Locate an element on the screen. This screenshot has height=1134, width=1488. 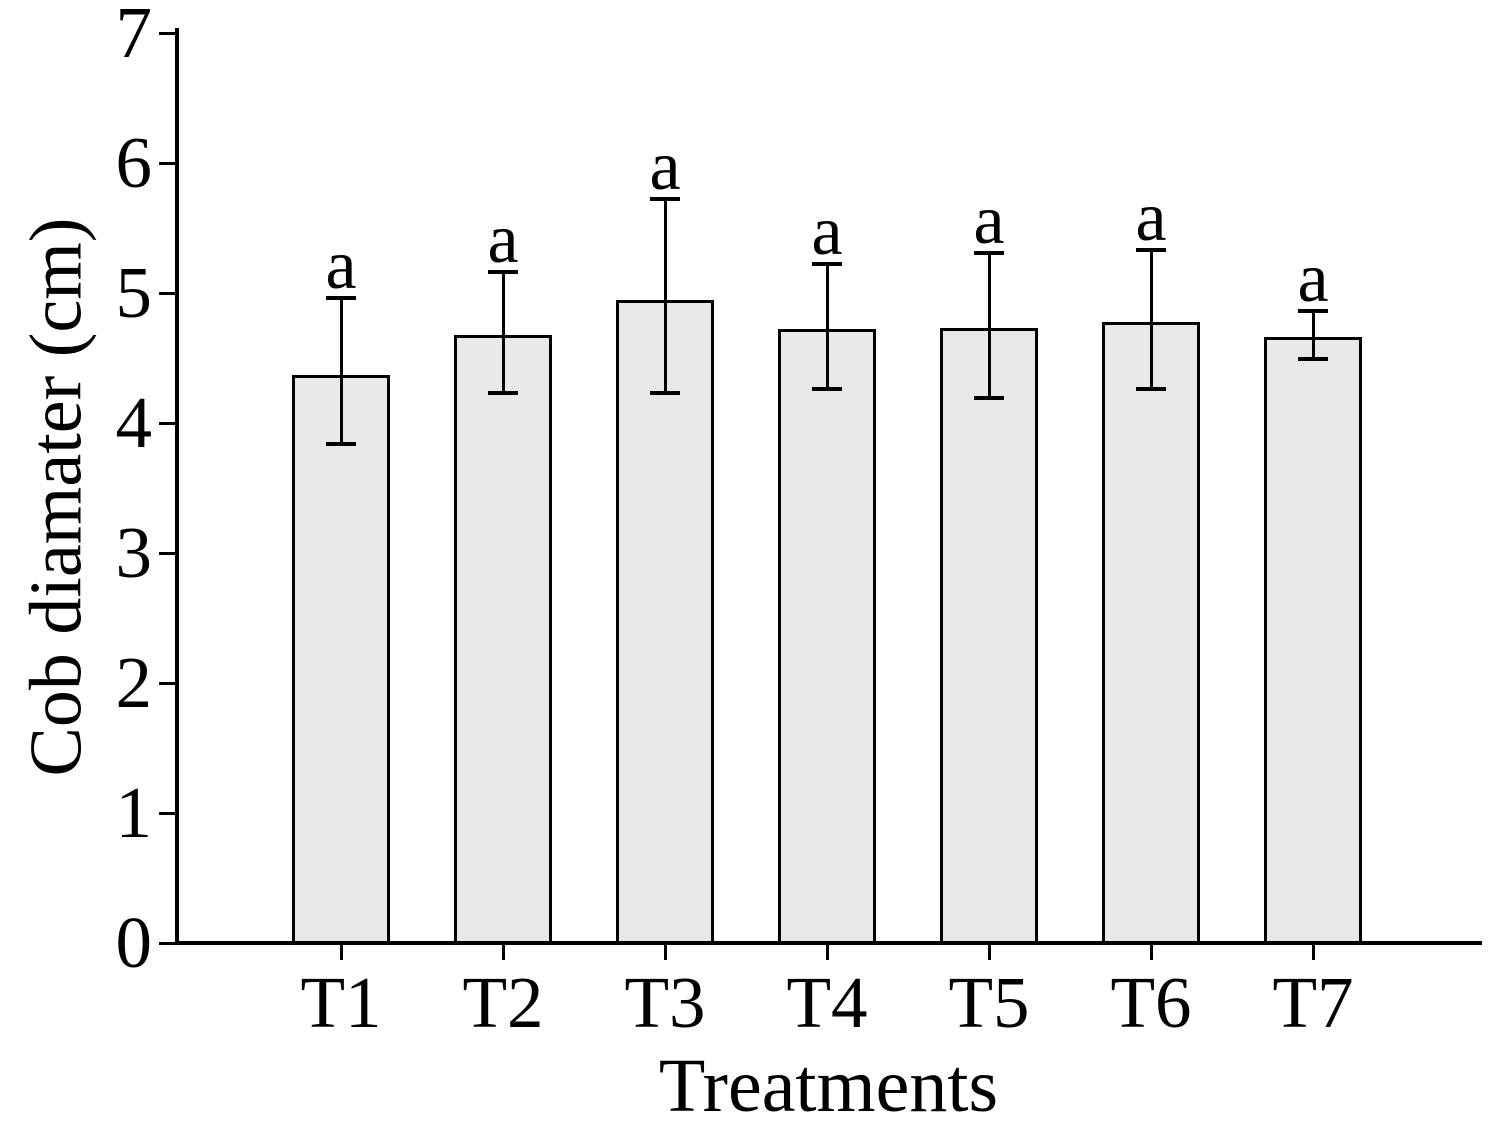
x-tick-label-T3: T3 is located at coordinates (665, 1002).